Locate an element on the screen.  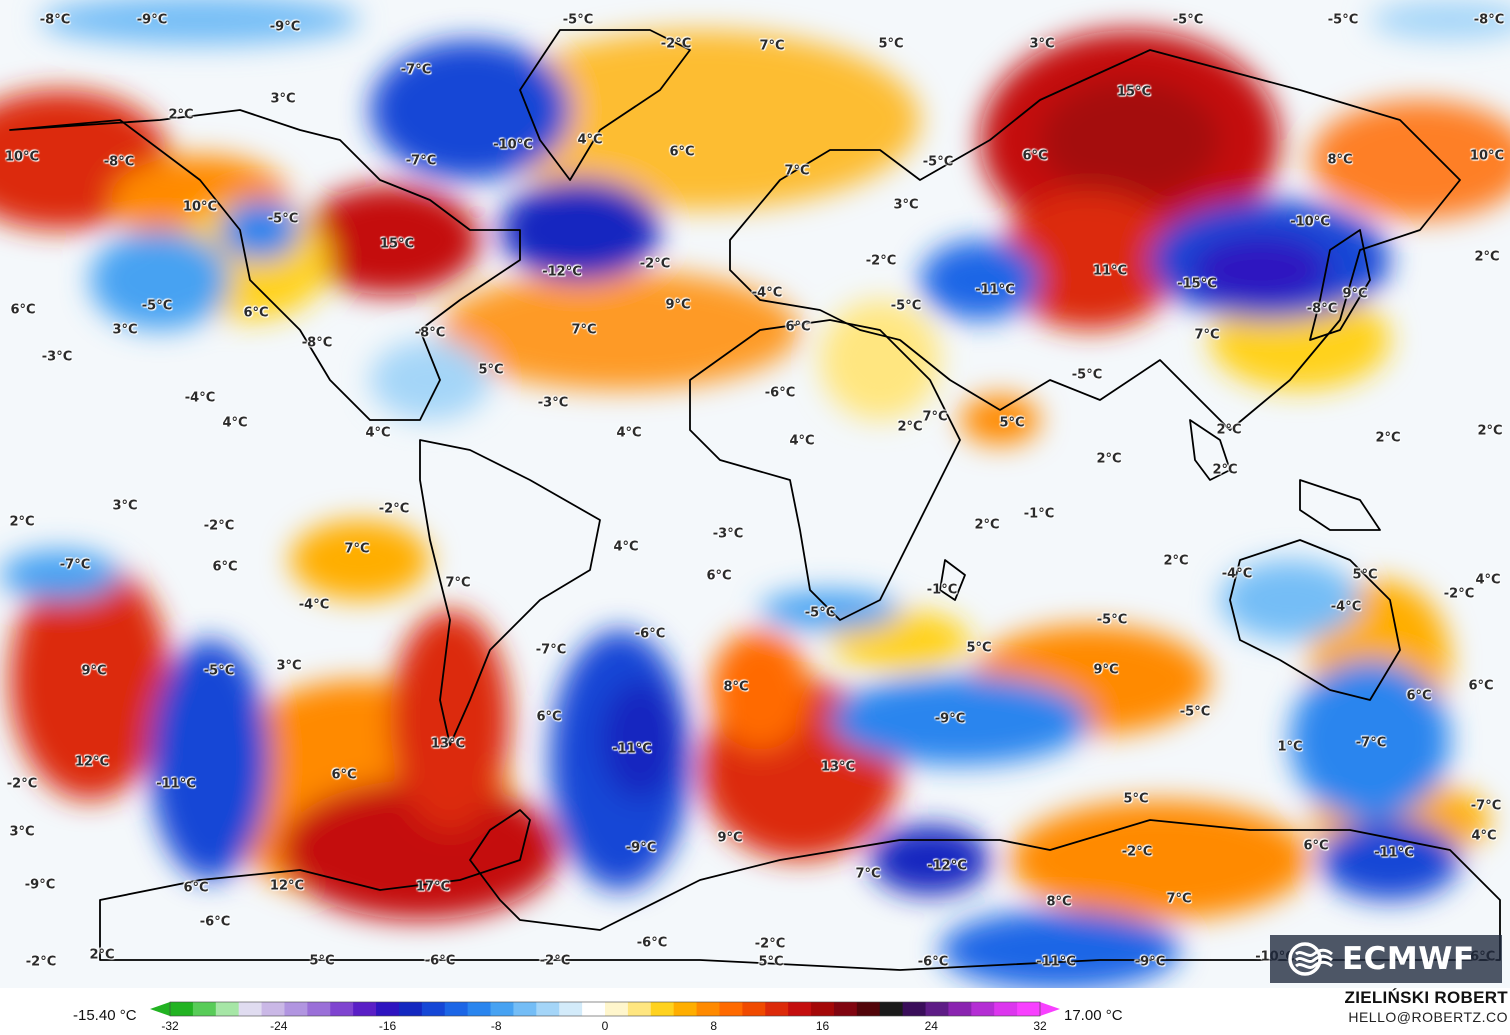
temperature-label: -12°C is located at coordinates (947, 866).